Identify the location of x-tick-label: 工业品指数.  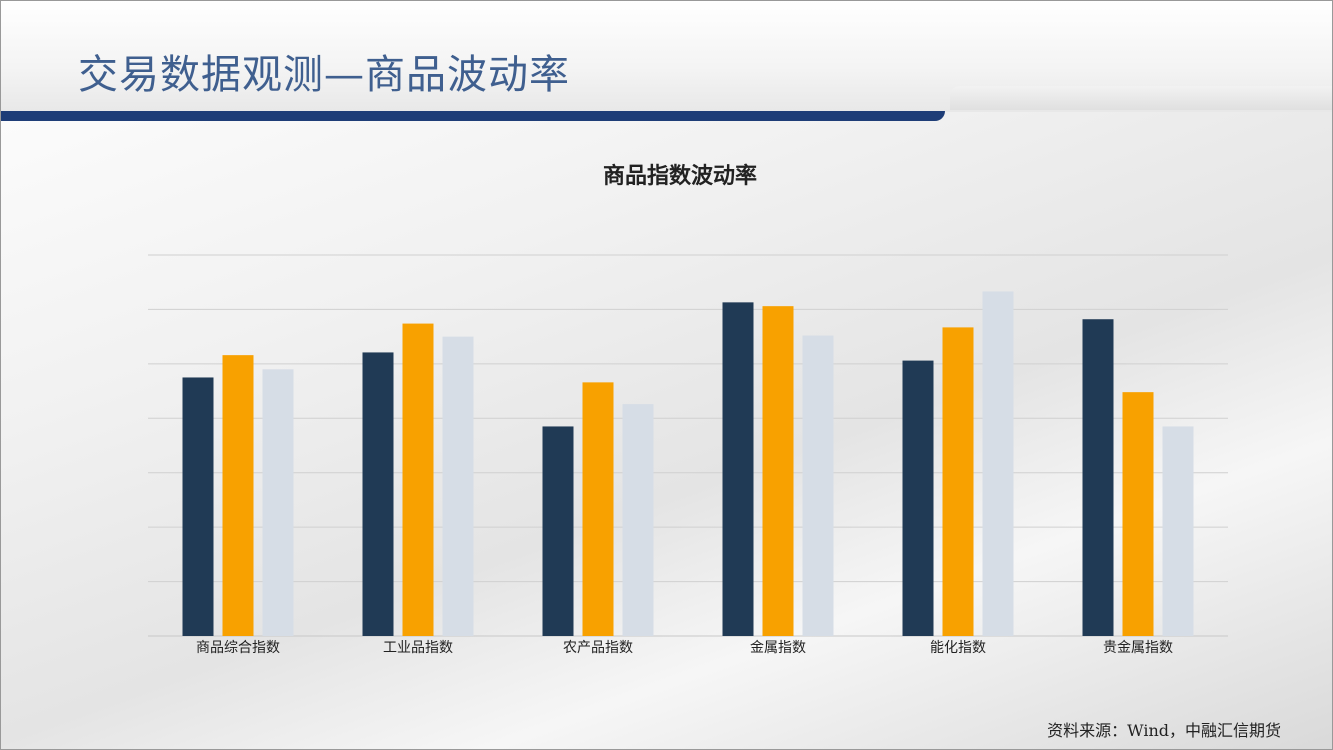
(418, 648).